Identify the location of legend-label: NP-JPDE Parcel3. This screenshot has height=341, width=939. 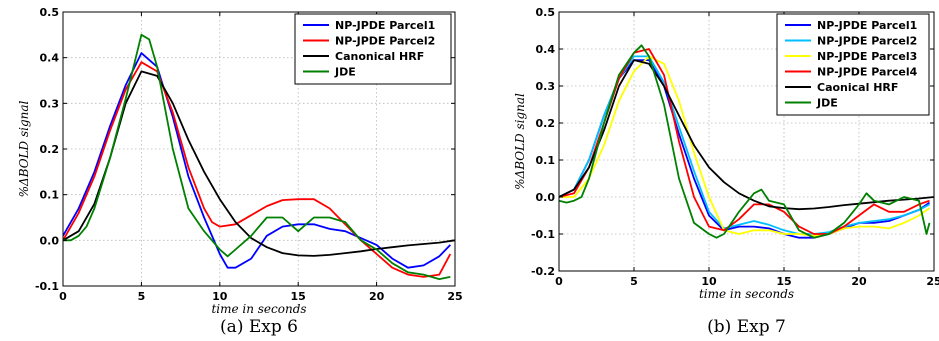
(867, 56).